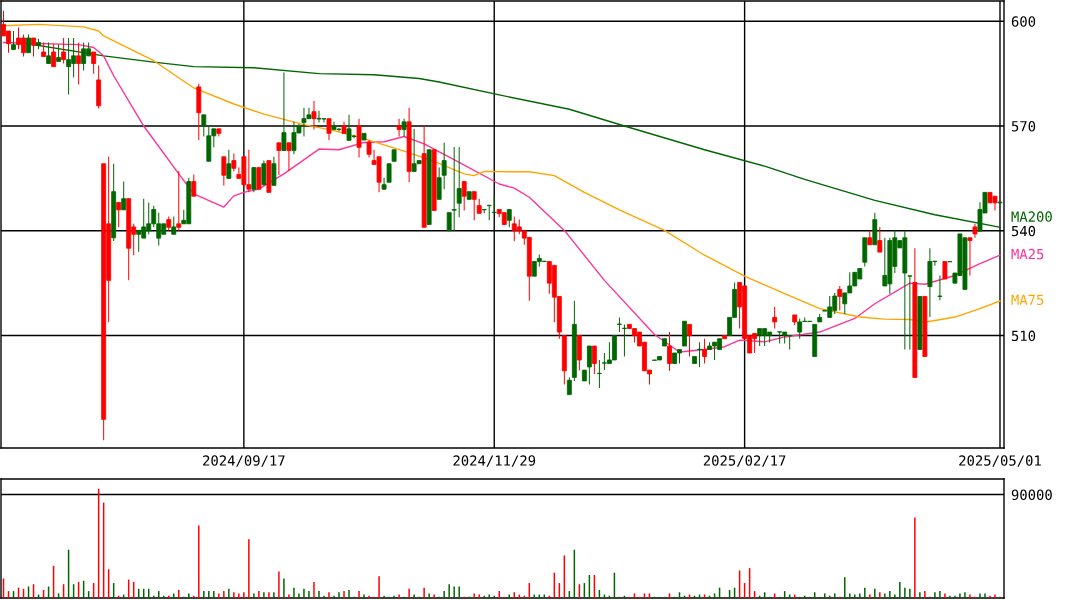 Image resolution: width=1065 pixels, height=600 pixels. I want to click on x-tick-label: 2025/05/01, so click(1000, 461).